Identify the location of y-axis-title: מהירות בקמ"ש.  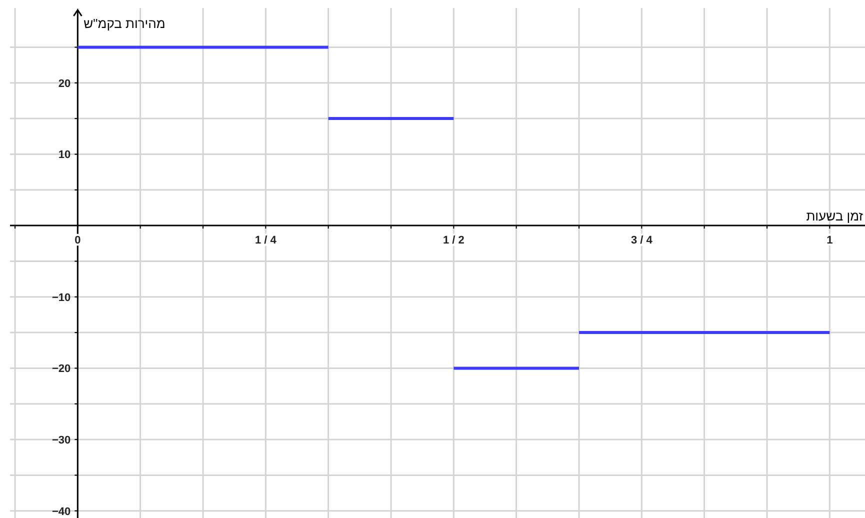
(125, 23).